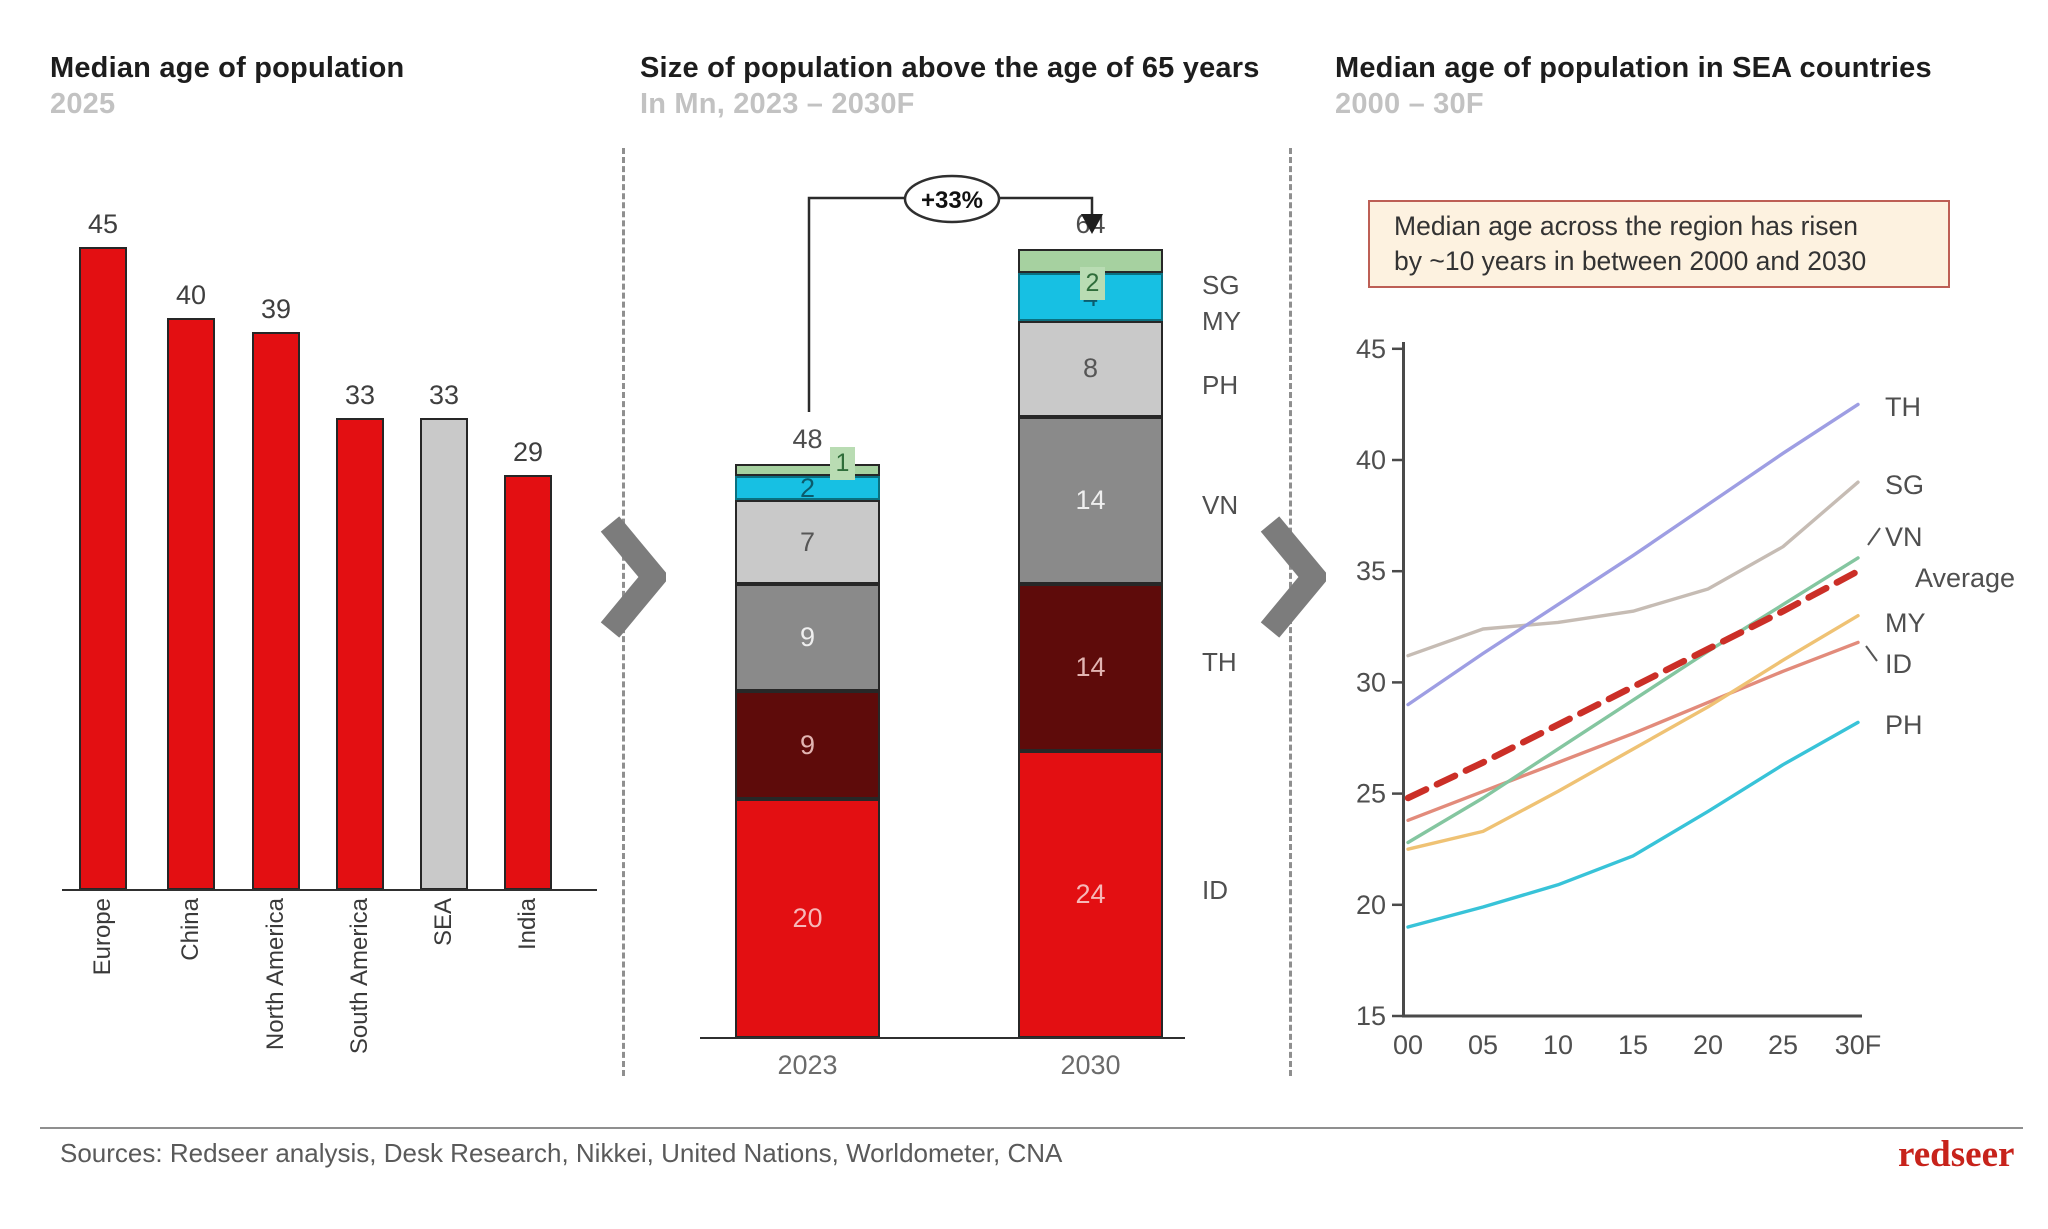  What do you see at coordinates (527, 924) in the screenshot?
I see `x-label-india: India` at bounding box center [527, 924].